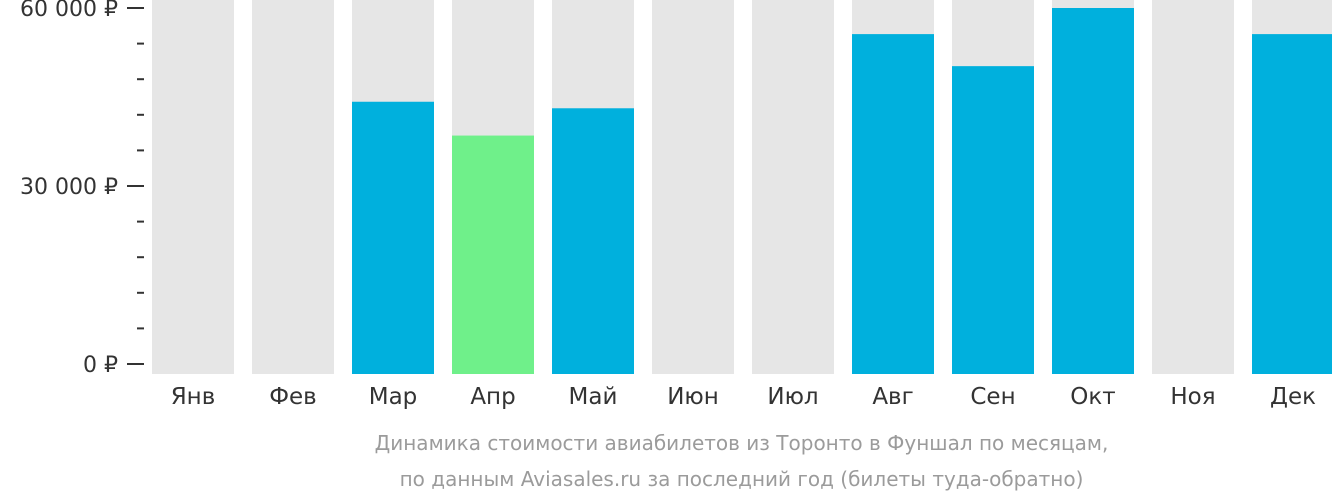 Image resolution: width=1332 pixels, height=502 pixels. Describe the element at coordinates (1092, 397) in the screenshot. I see `x-tick-label: Окт` at that location.